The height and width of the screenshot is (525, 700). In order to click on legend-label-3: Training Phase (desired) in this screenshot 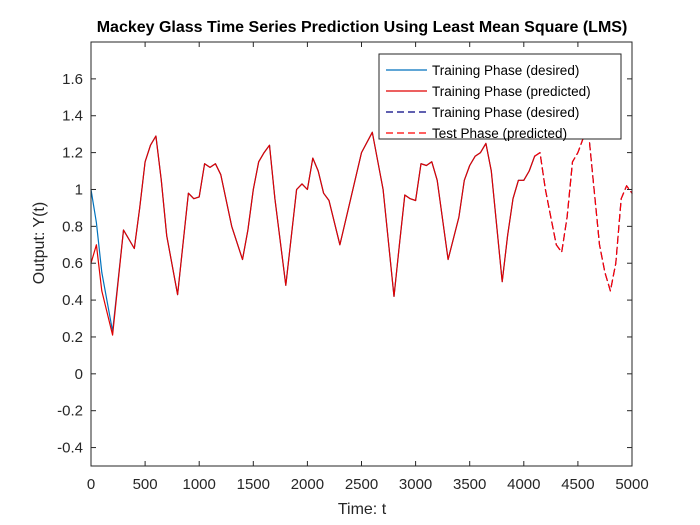, I will do `click(505, 112)`.